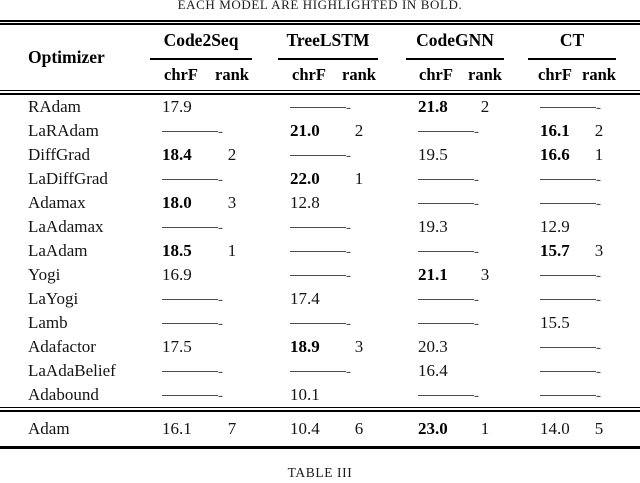 This screenshot has height=483, width=640. What do you see at coordinates (320, 131) in the screenshot?
I see `table-row: LaRAdam - 21.0 2 - 16.1 2` at bounding box center [320, 131].